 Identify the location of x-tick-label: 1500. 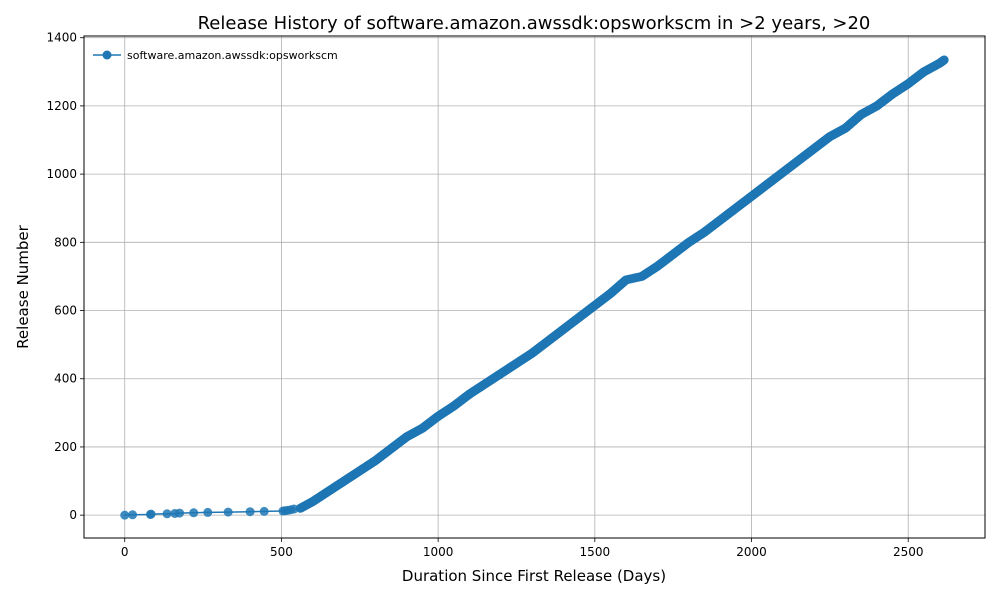
(595, 552).